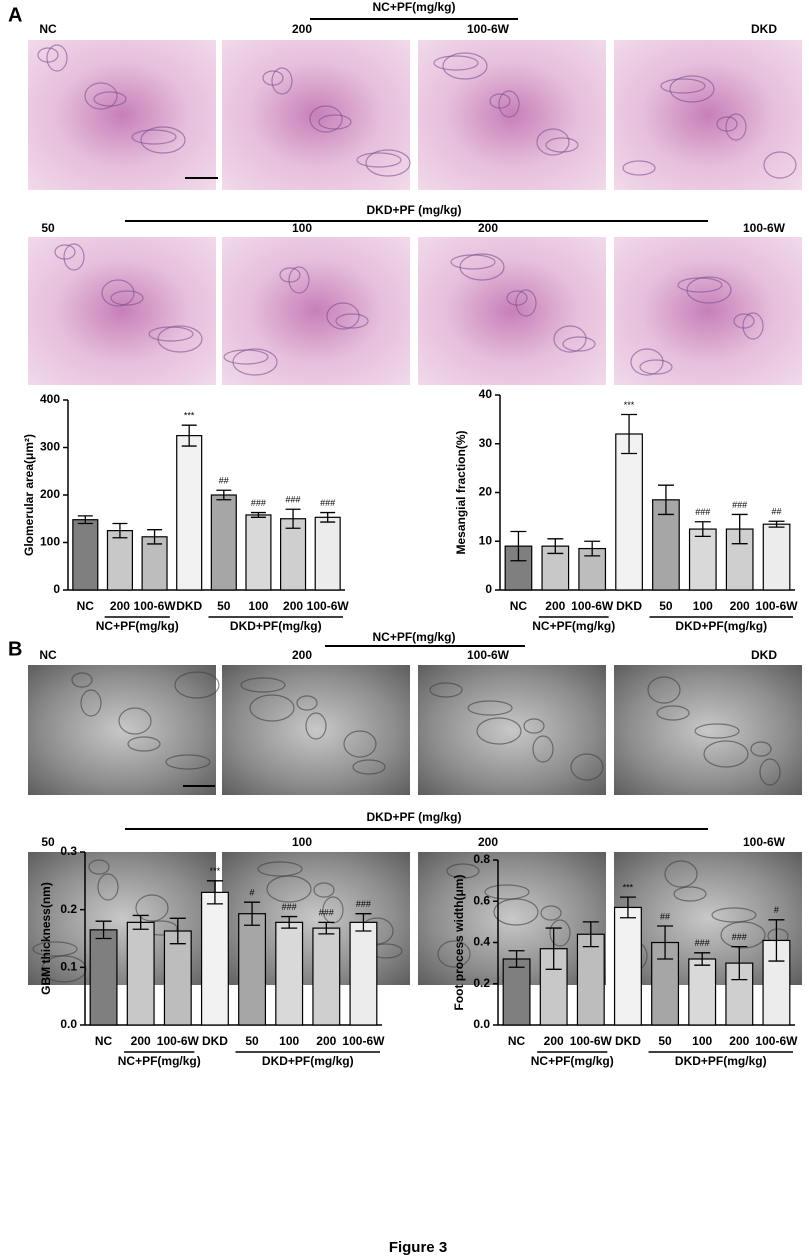 This screenshot has width=809, height=1260. Describe the element at coordinates (461, 492) in the screenshot. I see `y-axis-label: Mesangial fraction(%)` at that location.